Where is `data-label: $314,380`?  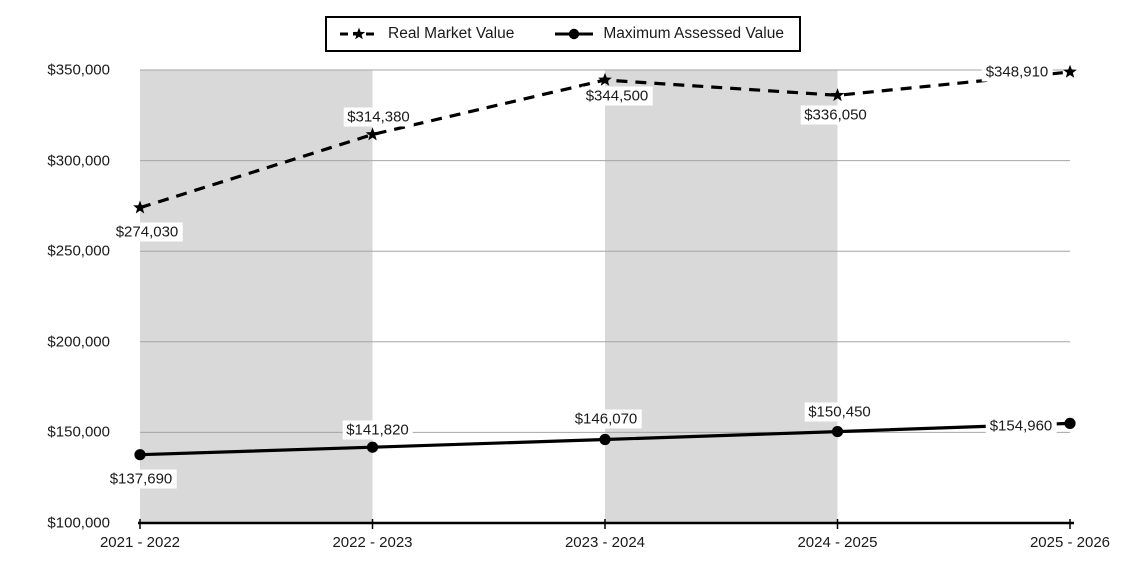 data-label: $314,380 is located at coordinates (378, 117).